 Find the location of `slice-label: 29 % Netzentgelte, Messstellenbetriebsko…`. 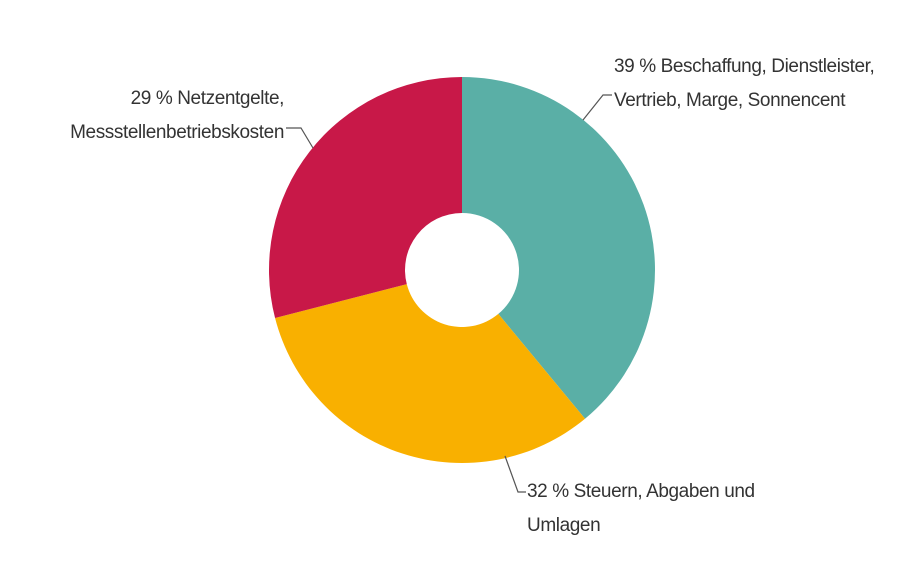

slice-label: 29 % Netzentgelte, Messstellenbetriebsko… is located at coordinates (142, 116).